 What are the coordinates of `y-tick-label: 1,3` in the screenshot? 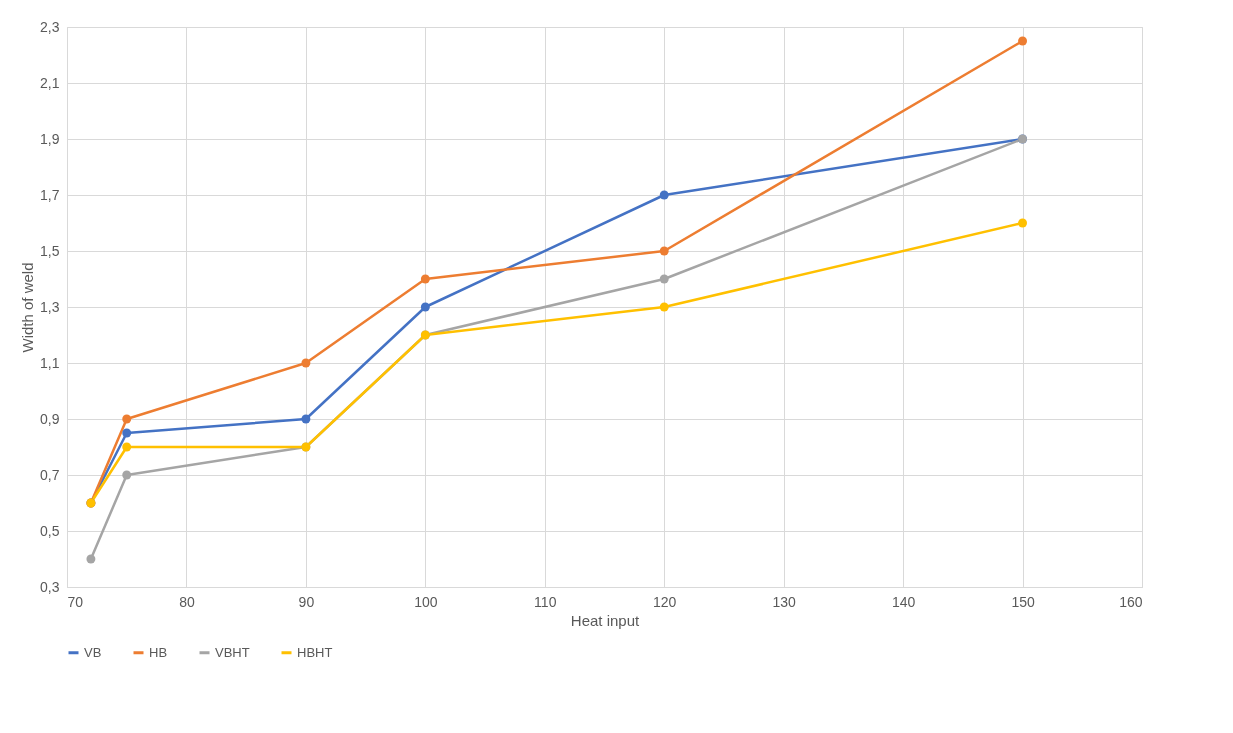 It's located at (50, 306).